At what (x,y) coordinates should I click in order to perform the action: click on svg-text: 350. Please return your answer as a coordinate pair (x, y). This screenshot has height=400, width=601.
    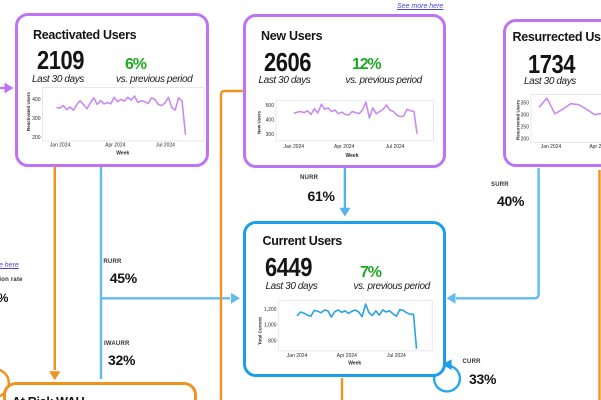
    Looking at the image, I should click on (525, 103).